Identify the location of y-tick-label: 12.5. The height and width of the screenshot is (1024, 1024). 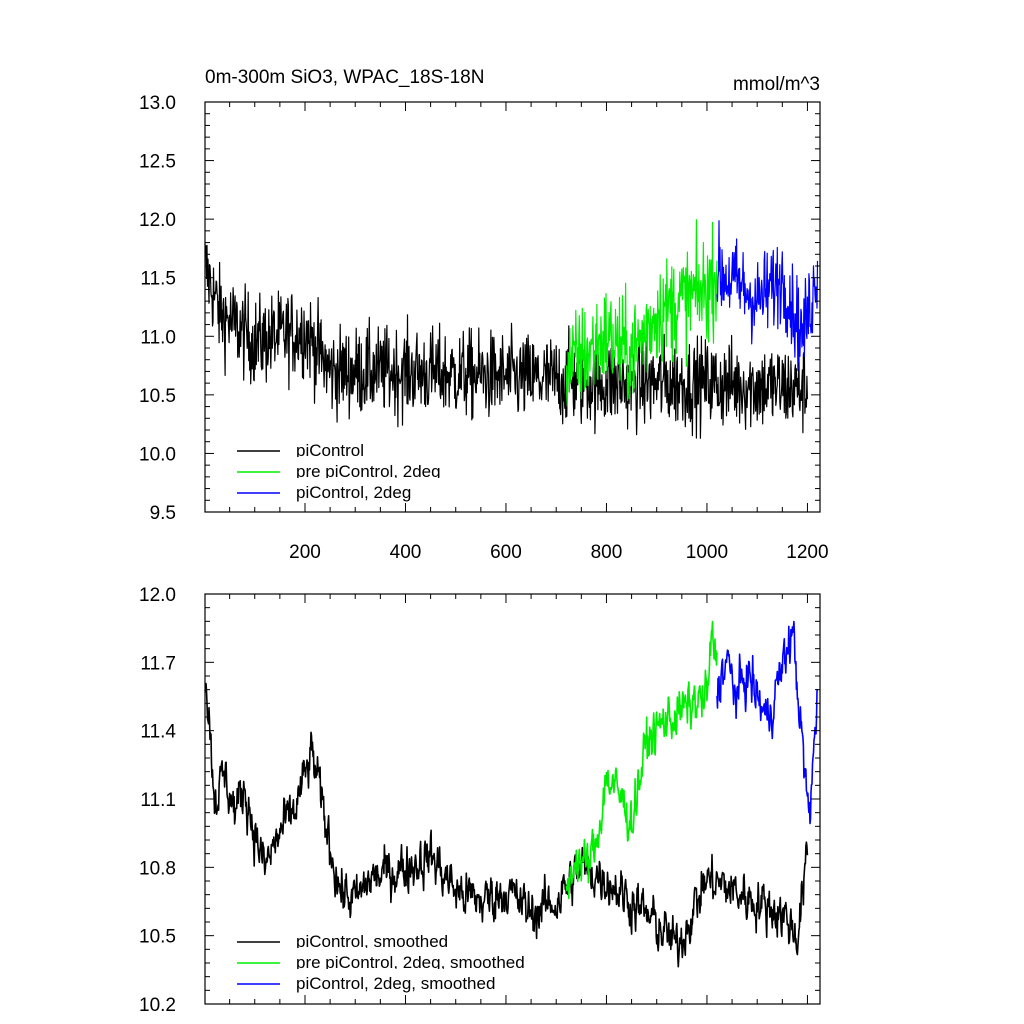
(157, 162).